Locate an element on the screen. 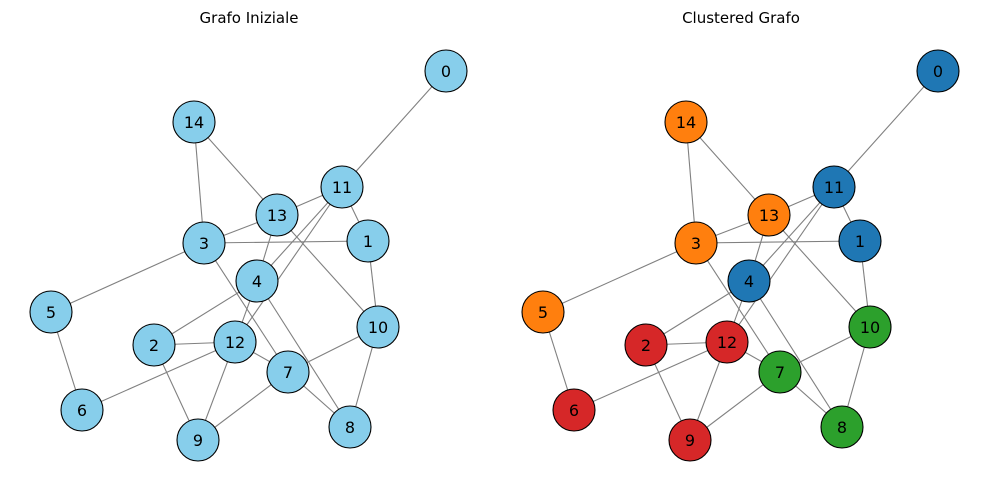  panel-title-left: Grafo Iniziale is located at coordinates (249, 18).